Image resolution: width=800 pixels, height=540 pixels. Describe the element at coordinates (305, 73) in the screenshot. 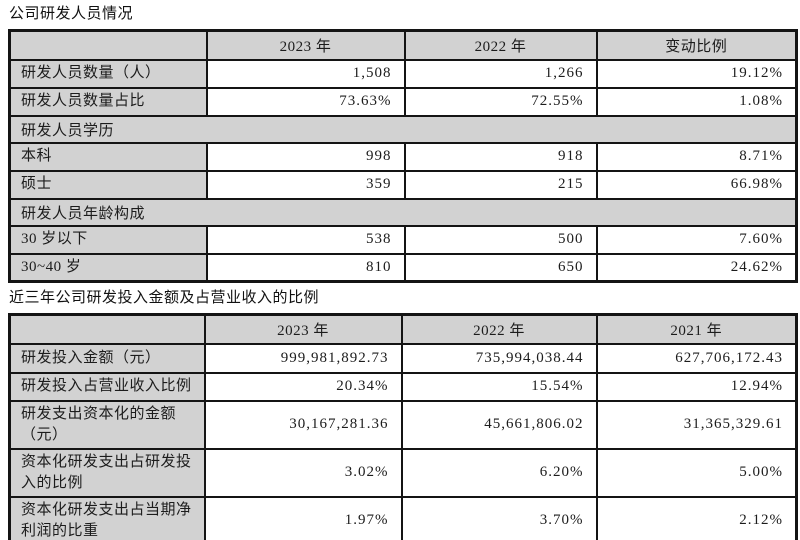

I see `cell-value: 1,508` at that location.